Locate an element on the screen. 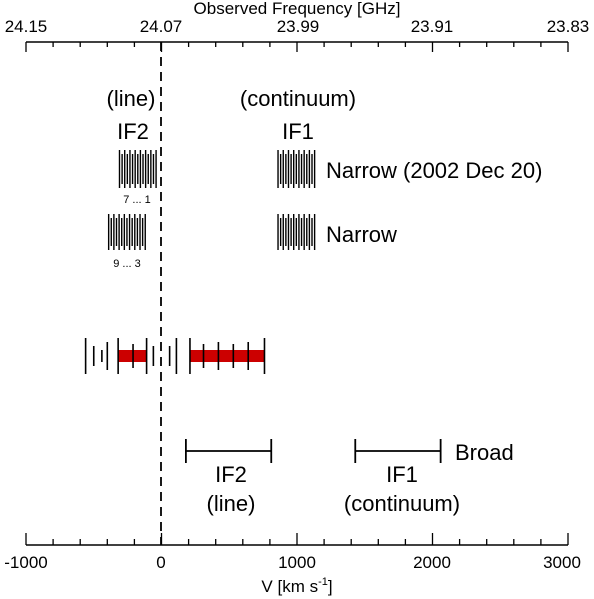 The width and height of the screenshot is (594, 599). broad-row is located at coordinates (313, 451).